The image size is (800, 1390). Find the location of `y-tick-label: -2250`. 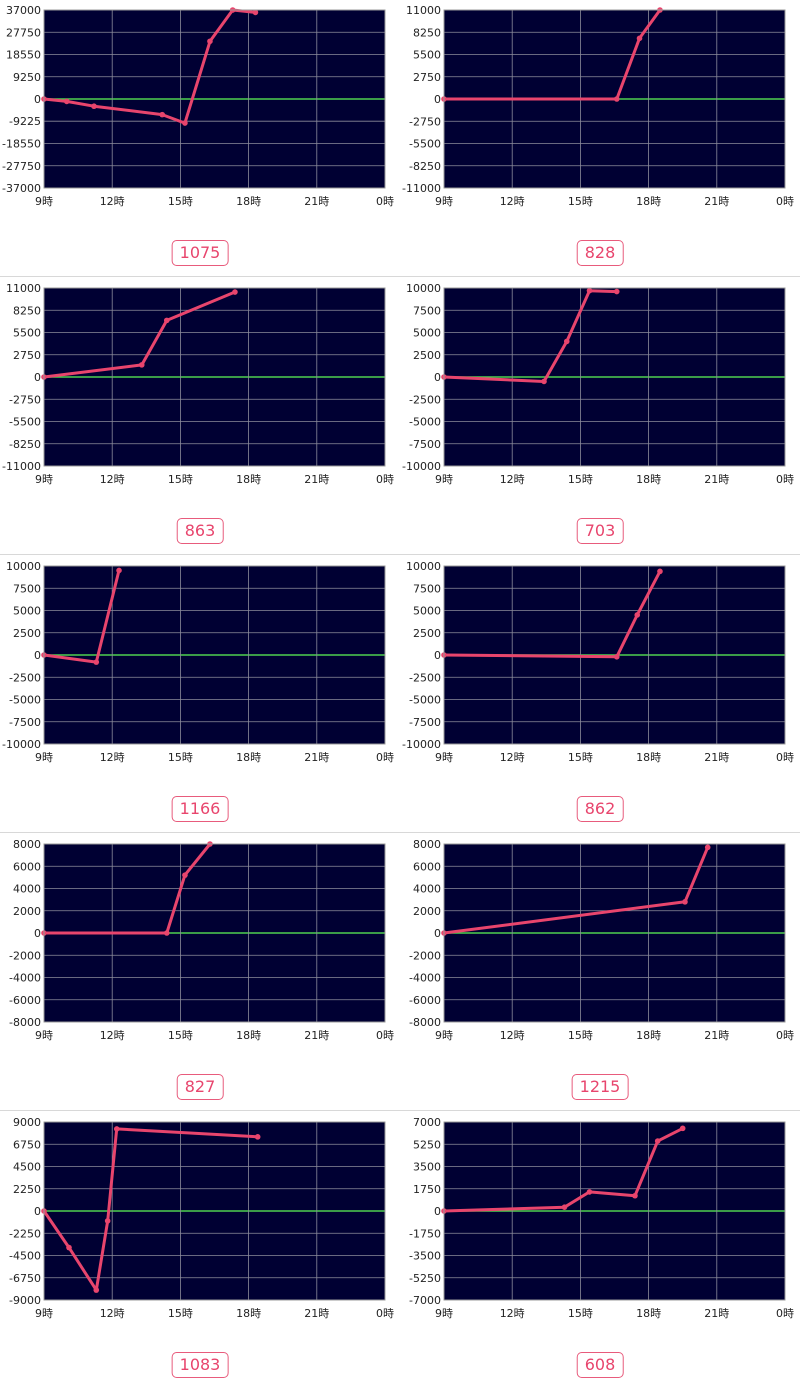

y-tick-label: -2250 is located at coordinates (25, 1233).